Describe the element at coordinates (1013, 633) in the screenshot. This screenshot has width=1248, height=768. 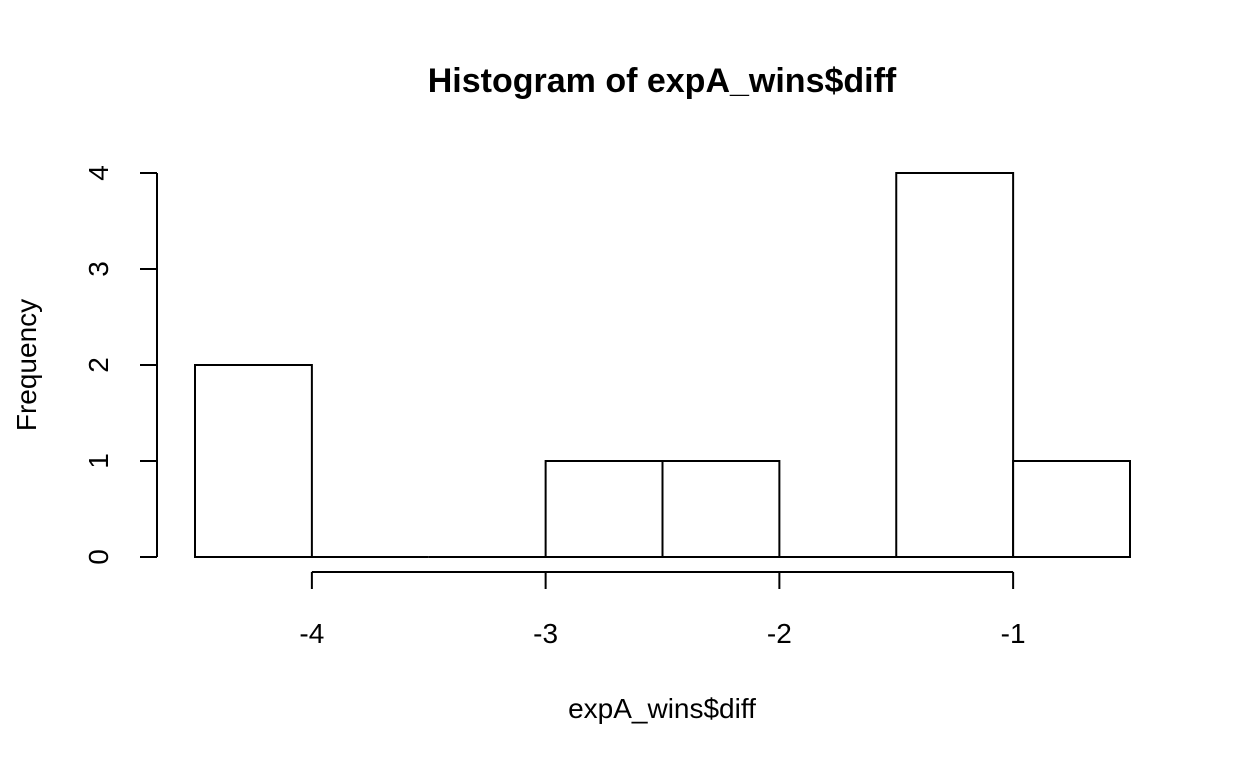
I see `x-tick-label: -1` at that location.